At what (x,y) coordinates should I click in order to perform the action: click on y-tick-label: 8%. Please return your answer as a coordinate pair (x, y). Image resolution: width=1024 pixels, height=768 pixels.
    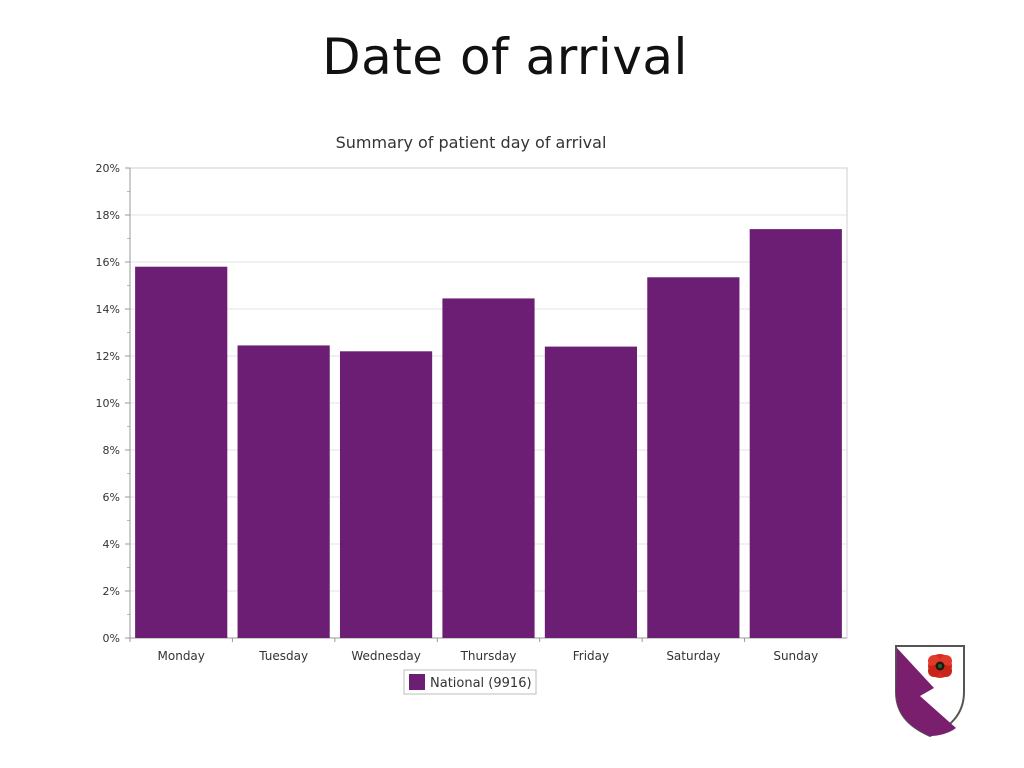
    Looking at the image, I should click on (111, 450).